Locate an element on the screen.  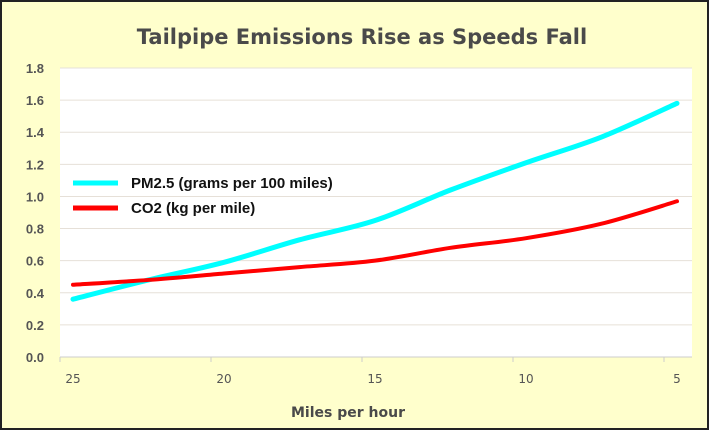
x-tick-label: 5 is located at coordinates (677, 379).